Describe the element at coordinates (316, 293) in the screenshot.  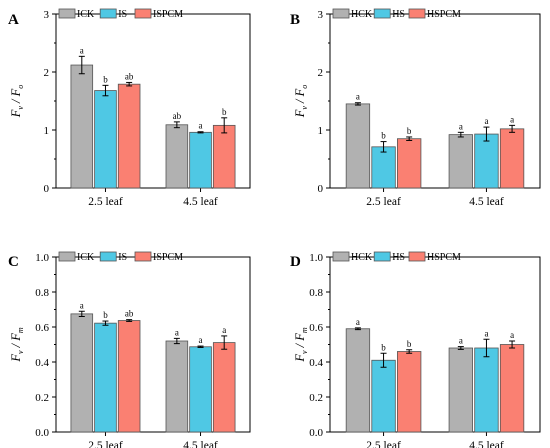
I see `y-tick-label: 0.8` at that location.